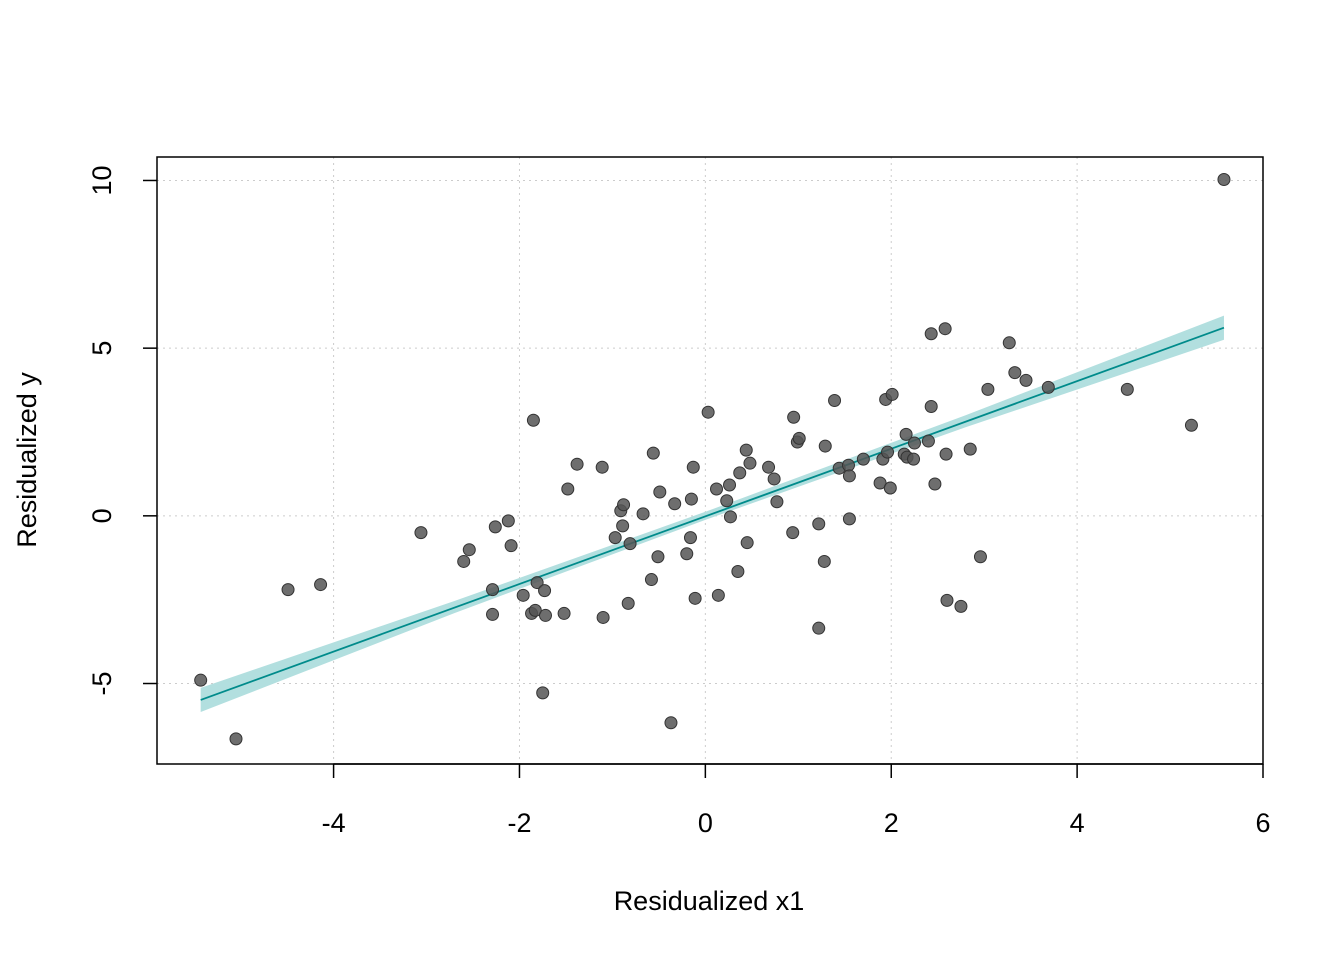 This screenshot has height=965, width=1344. I want to click on y-tick-label: -5, so click(102, 684).